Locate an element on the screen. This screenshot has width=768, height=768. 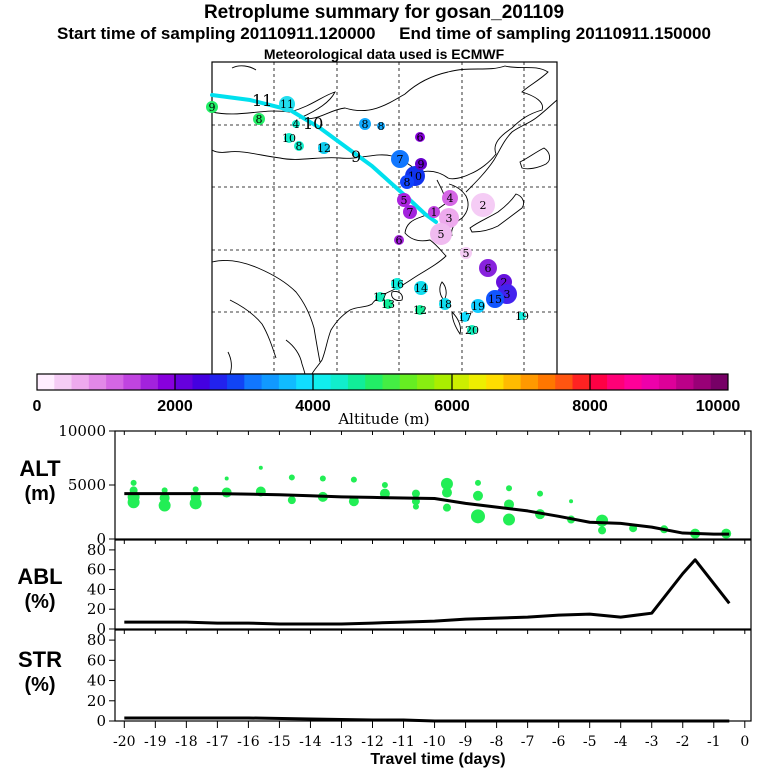
trajectory-point-label: 18 is located at coordinates (445, 304).